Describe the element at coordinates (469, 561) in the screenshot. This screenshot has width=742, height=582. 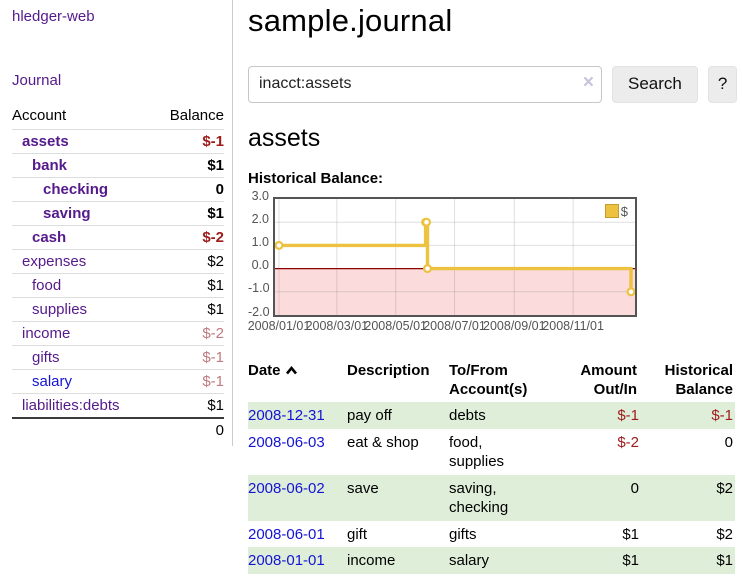
I see `transaction-accounts: salary` at that location.